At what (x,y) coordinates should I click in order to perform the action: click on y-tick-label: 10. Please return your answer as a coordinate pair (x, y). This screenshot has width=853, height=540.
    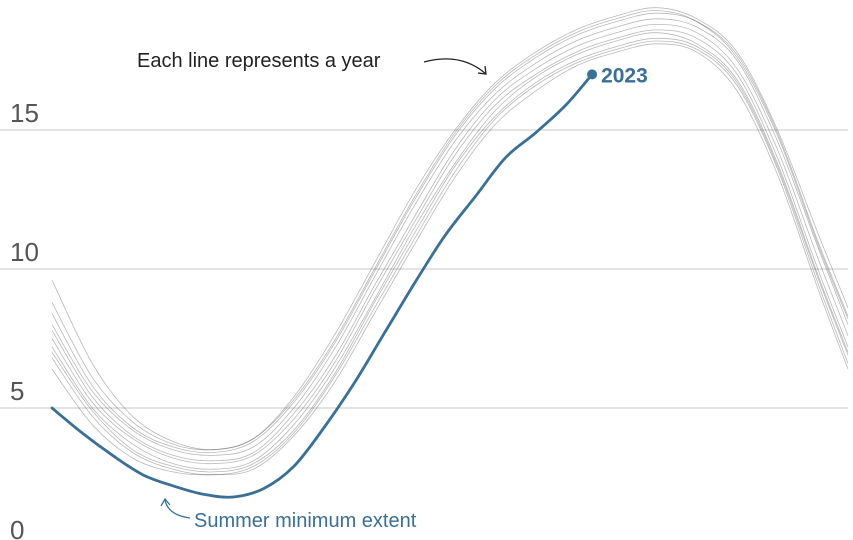
    Looking at the image, I should click on (24, 252).